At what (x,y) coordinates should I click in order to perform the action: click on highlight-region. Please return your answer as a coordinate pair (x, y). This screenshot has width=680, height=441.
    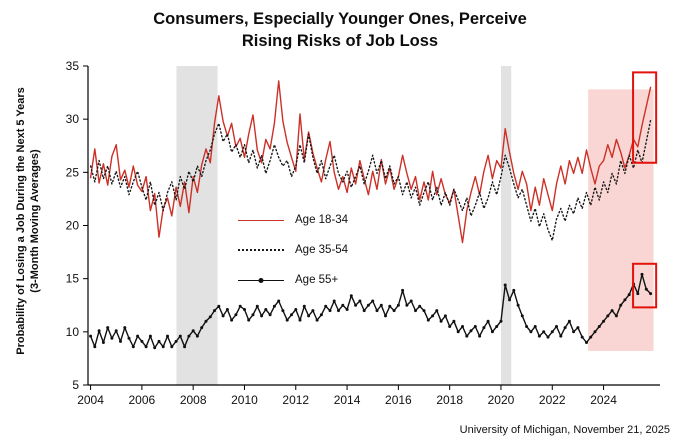
    Looking at the image, I should click on (621, 220).